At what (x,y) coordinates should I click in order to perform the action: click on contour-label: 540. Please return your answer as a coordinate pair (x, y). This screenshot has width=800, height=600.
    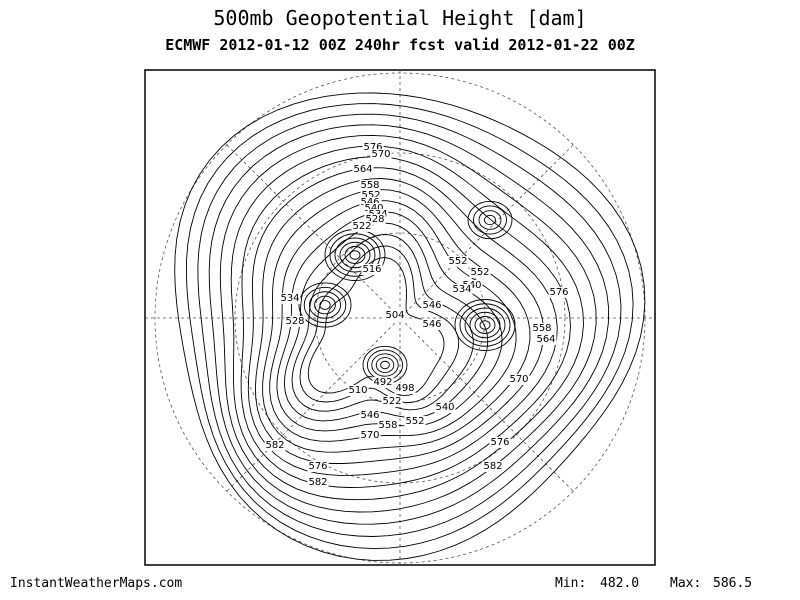
    Looking at the image, I should click on (373, 208).